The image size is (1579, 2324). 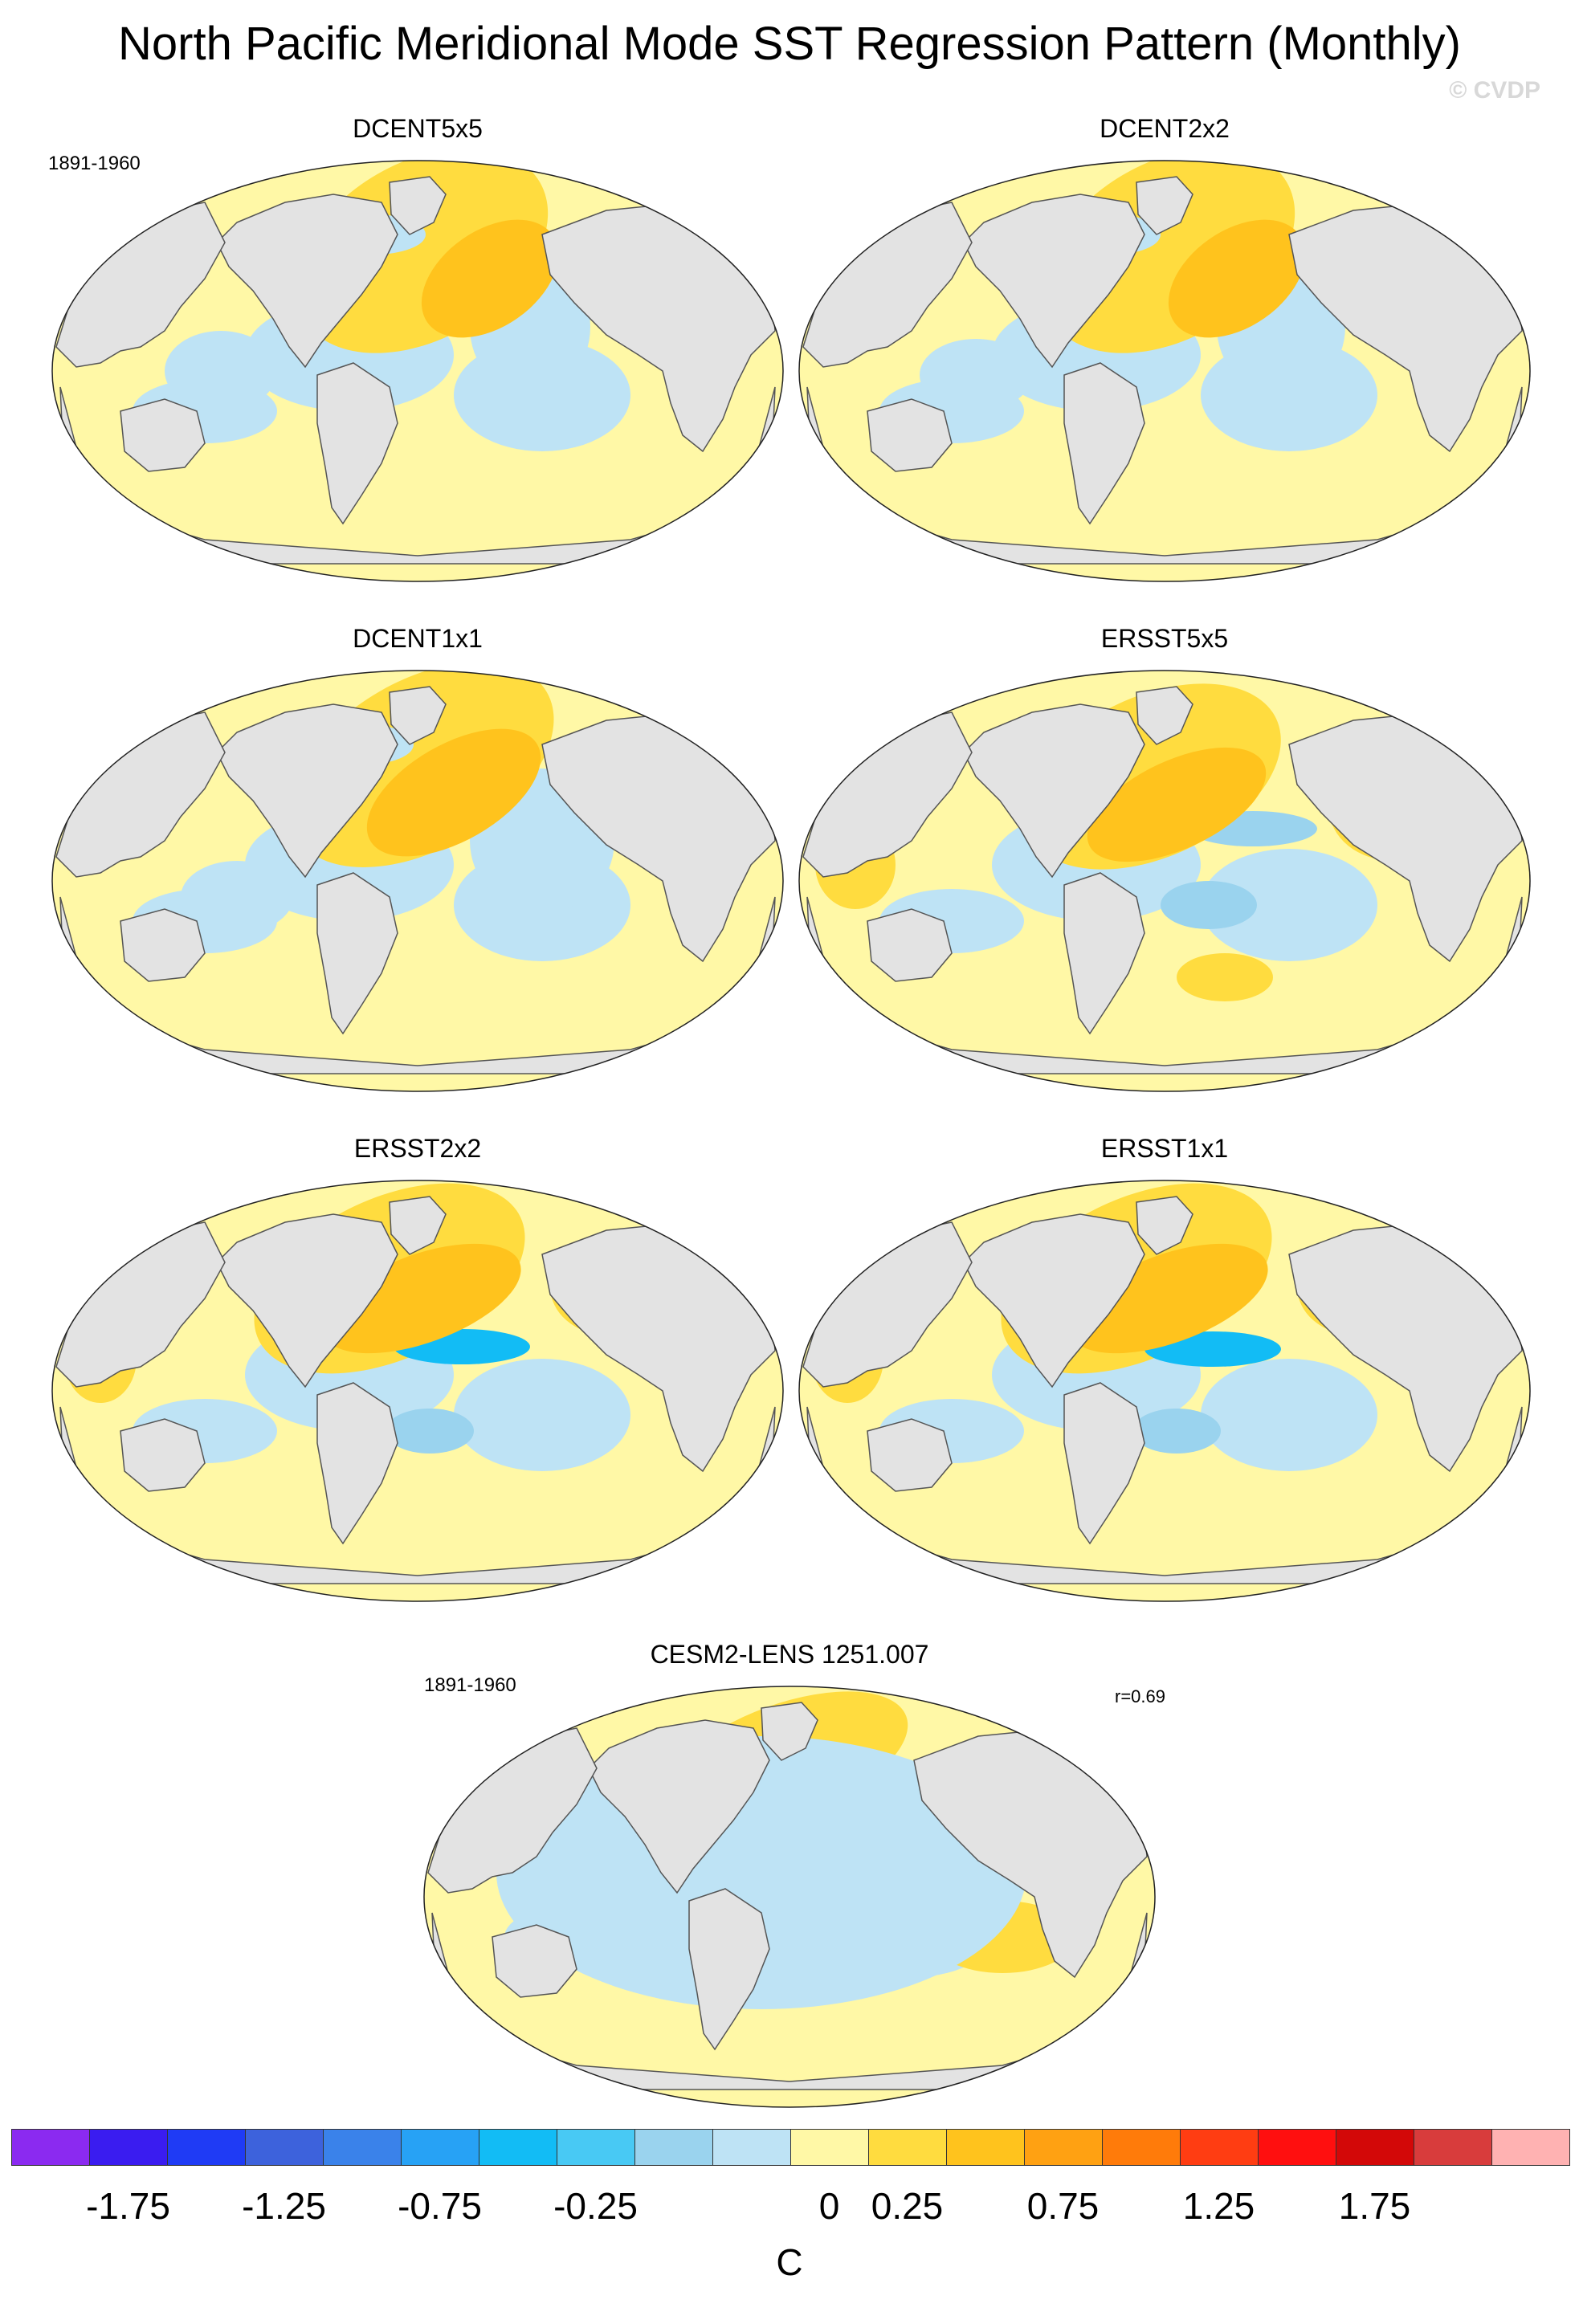 What do you see at coordinates (1164, 1148) in the screenshot?
I see `panel-title: ERSST1x1` at bounding box center [1164, 1148].